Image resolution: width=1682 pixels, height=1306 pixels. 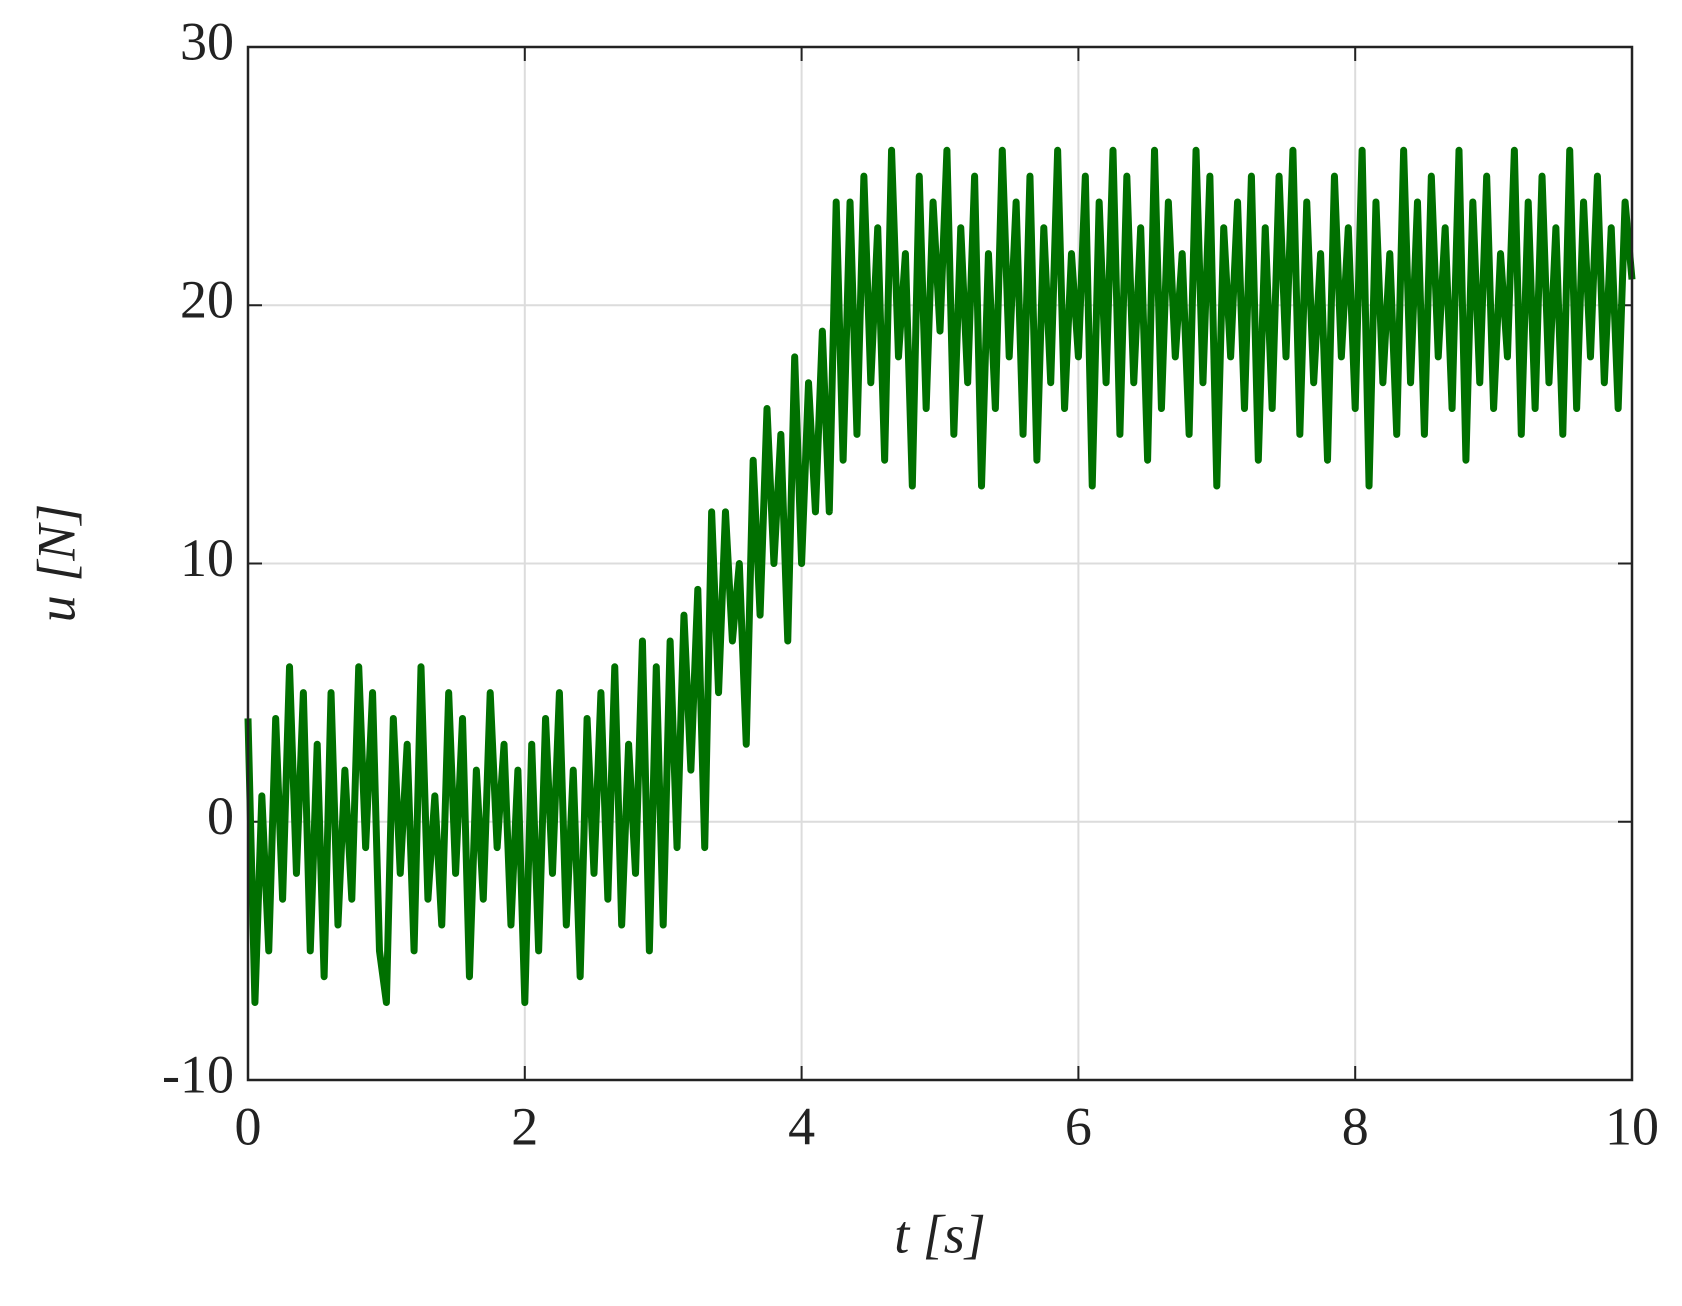 What do you see at coordinates (207, 41) in the screenshot?
I see `y-tick-label: 30` at bounding box center [207, 41].